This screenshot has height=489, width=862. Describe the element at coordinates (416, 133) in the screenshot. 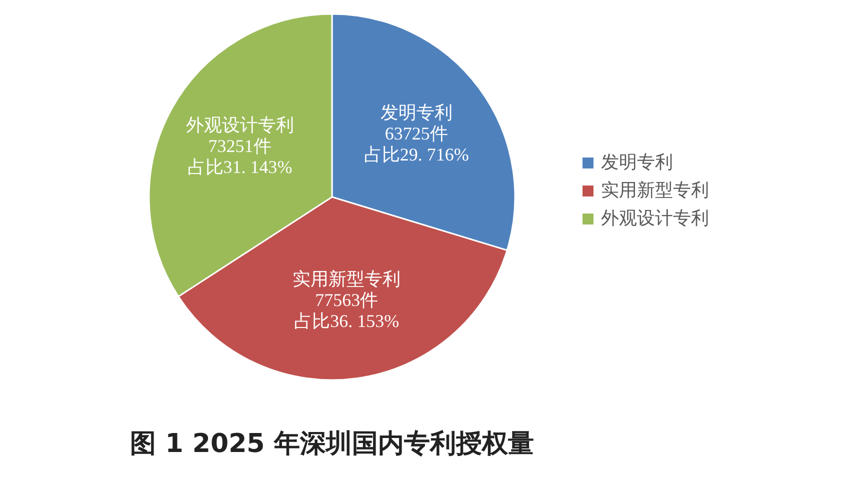

I see `data-label: 63725件` at that location.